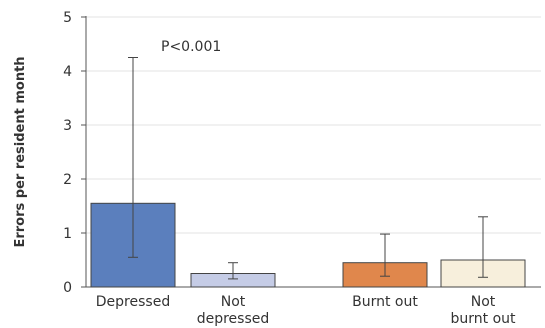  What do you see at coordinates (67, 126) in the screenshot?
I see `y-tick-label: 3` at bounding box center [67, 126].